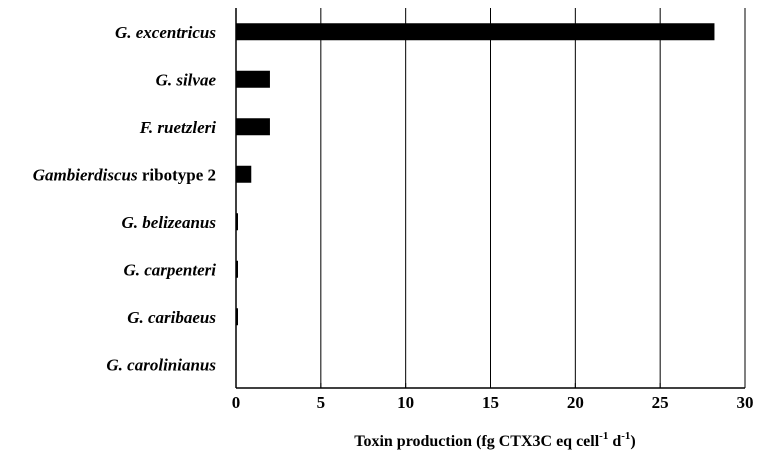 This screenshot has width=758, height=457. Describe the element at coordinates (745, 402) in the screenshot. I see `x-tick-label: 30` at that location.